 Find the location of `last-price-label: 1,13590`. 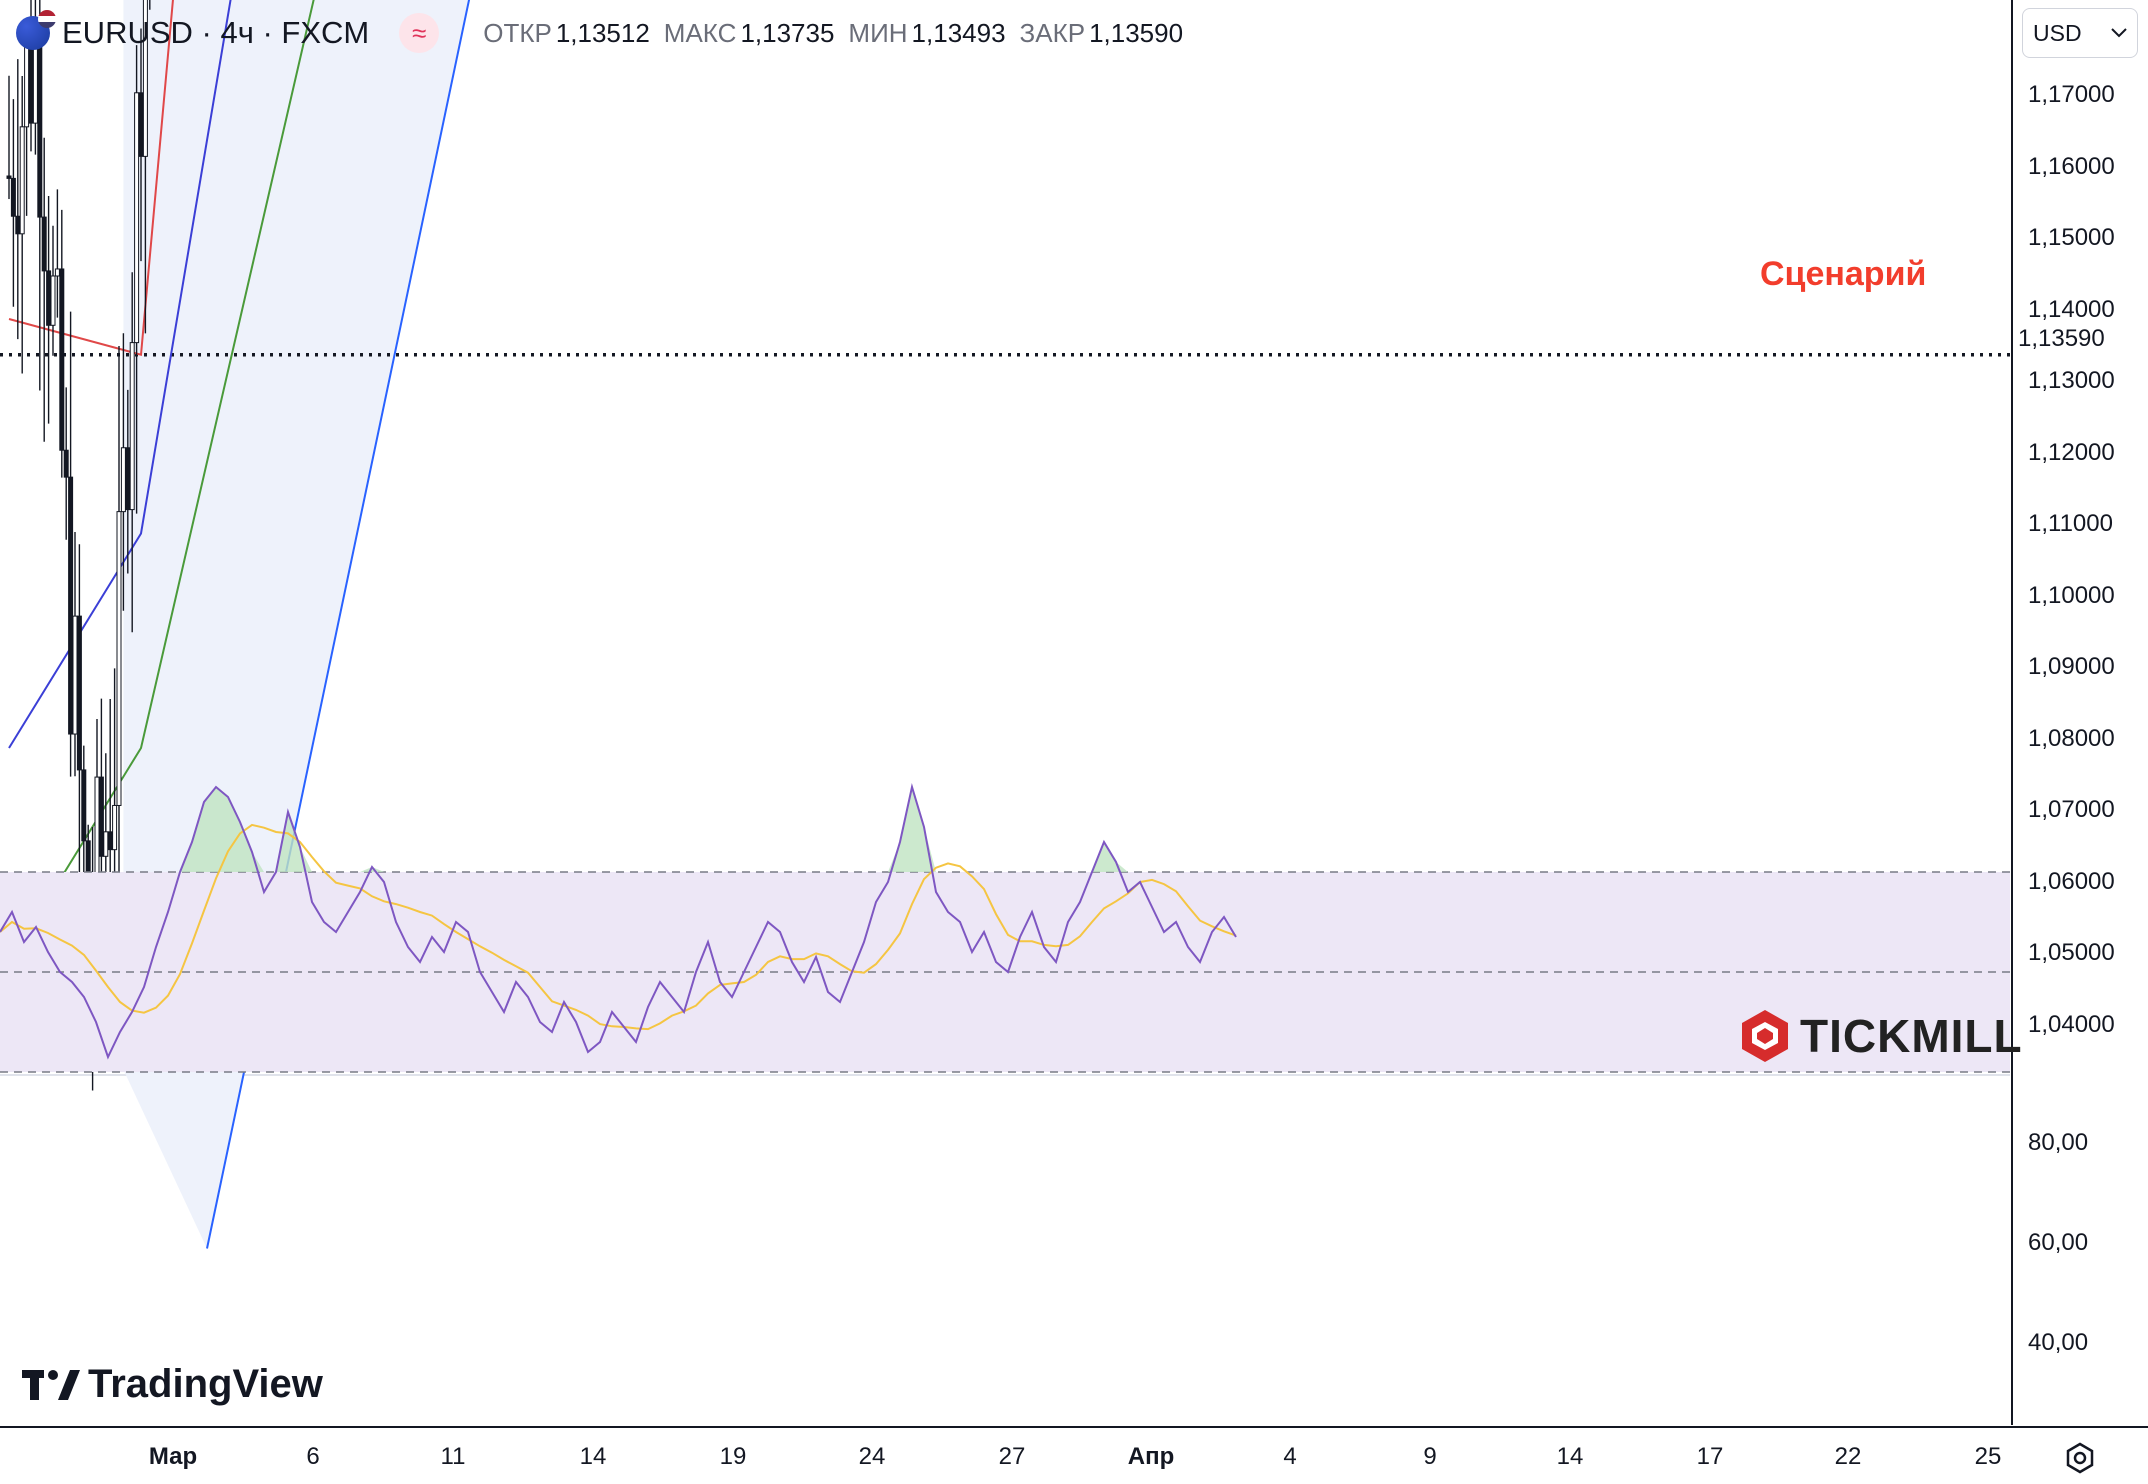

last-price-label: 1,13590 is located at coordinates (2061, 338).